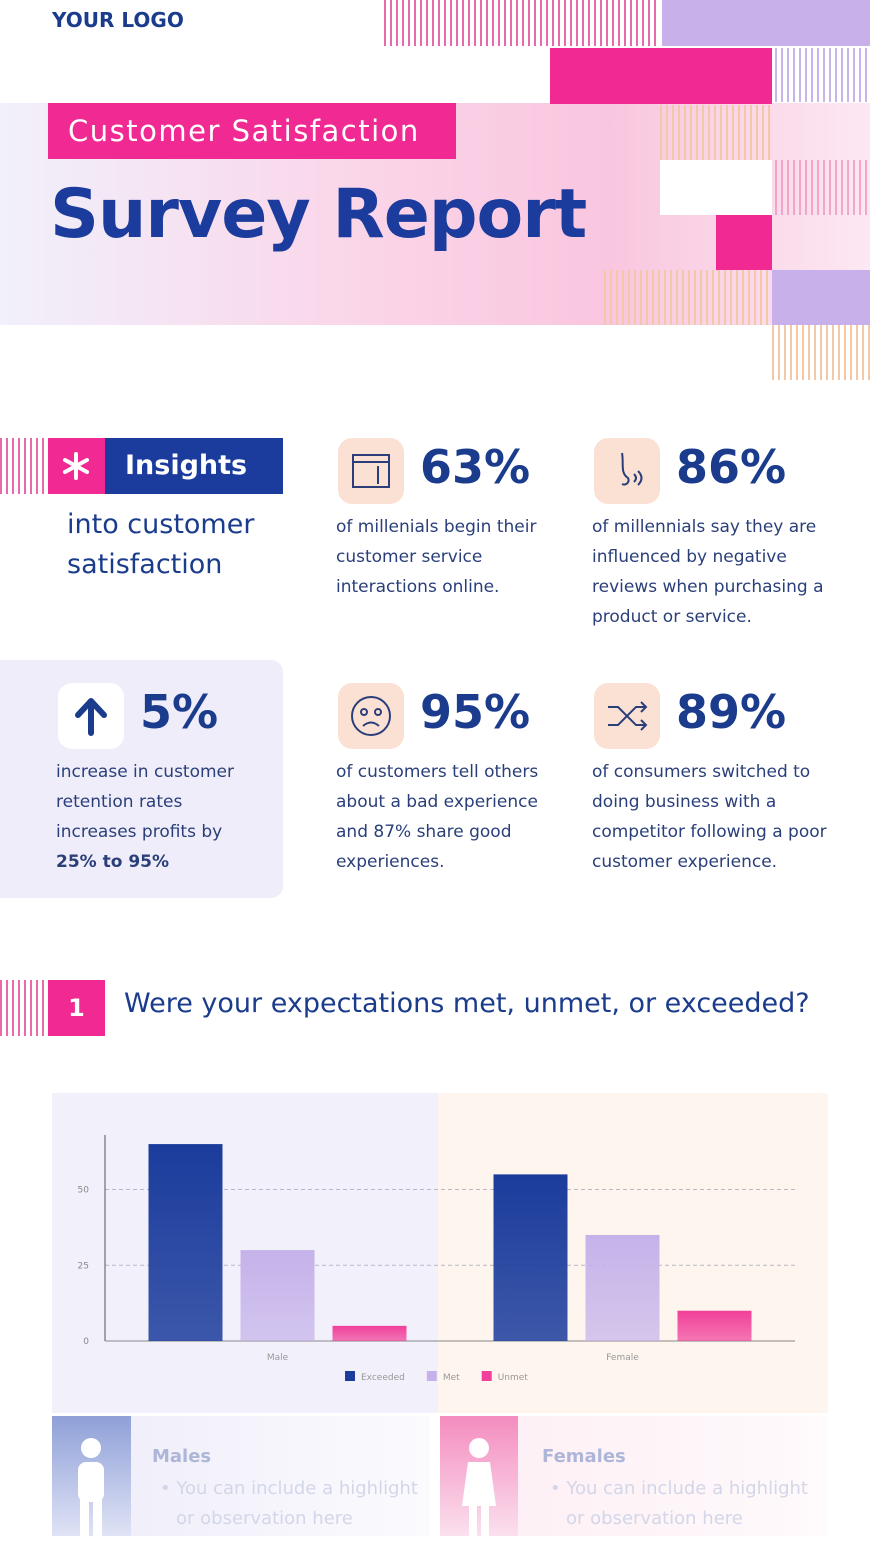 Image resolution: width=870 pixels, height=1548 pixels. What do you see at coordinates (278, 1358) in the screenshot?
I see `x-tick-label: Male` at bounding box center [278, 1358].